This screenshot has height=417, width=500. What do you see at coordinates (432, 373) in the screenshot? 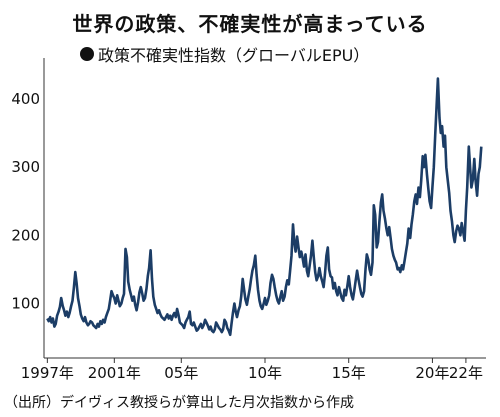
I see `x-tick-label: 20年` at bounding box center [432, 373].